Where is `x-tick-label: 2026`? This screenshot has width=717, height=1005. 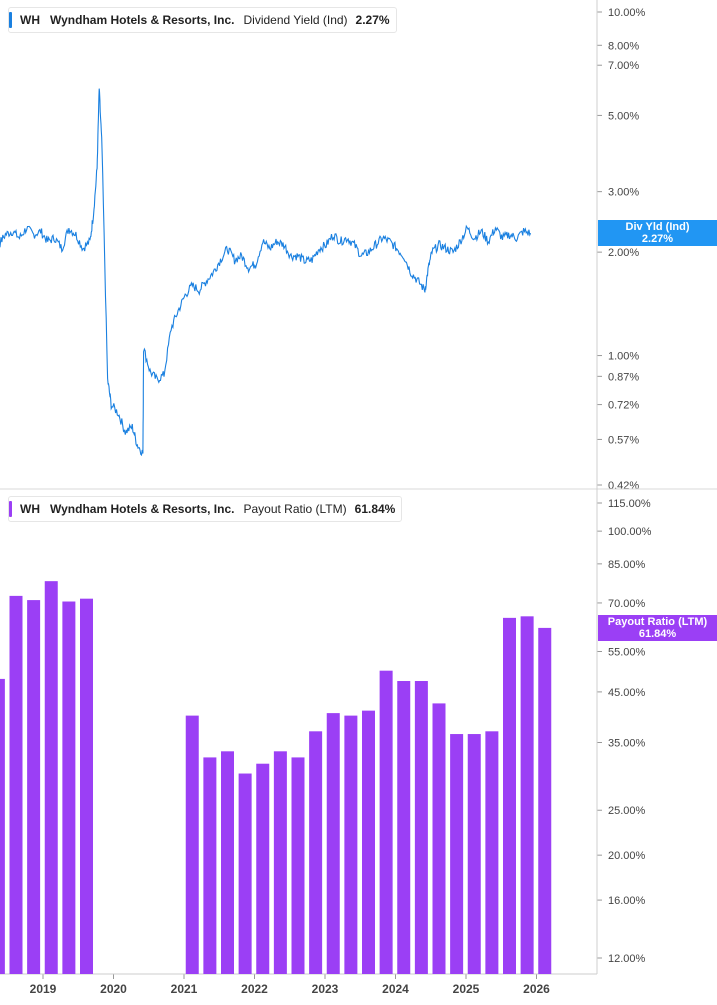
x-tick-label: 2026 is located at coordinates (536, 989).